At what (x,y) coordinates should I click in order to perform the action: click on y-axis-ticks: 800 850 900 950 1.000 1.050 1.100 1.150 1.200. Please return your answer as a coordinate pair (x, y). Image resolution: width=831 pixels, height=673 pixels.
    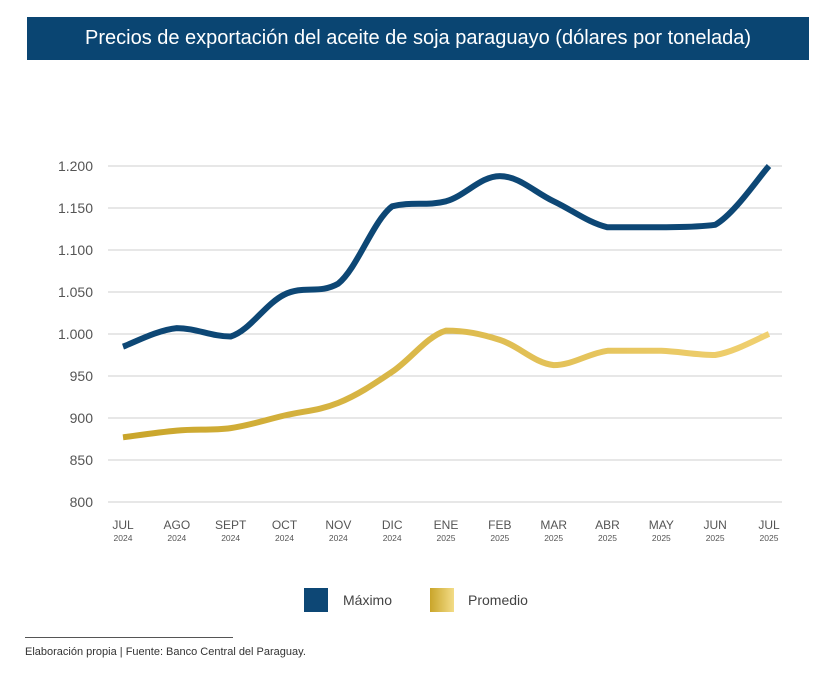
    Looking at the image, I should click on (75, 334).